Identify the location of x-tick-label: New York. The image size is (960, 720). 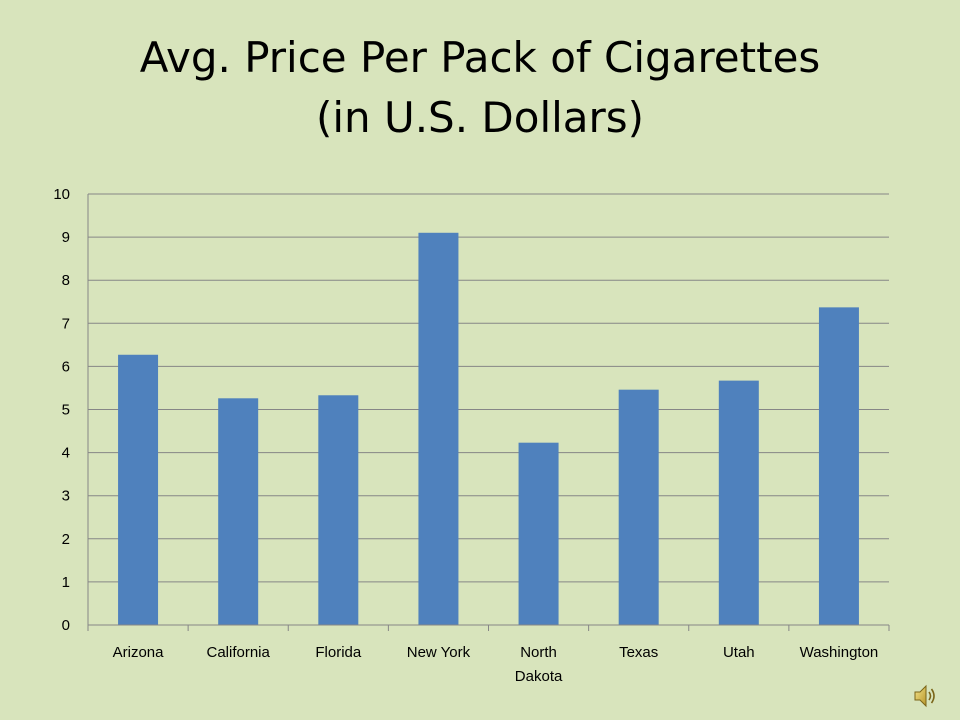
(439, 652).